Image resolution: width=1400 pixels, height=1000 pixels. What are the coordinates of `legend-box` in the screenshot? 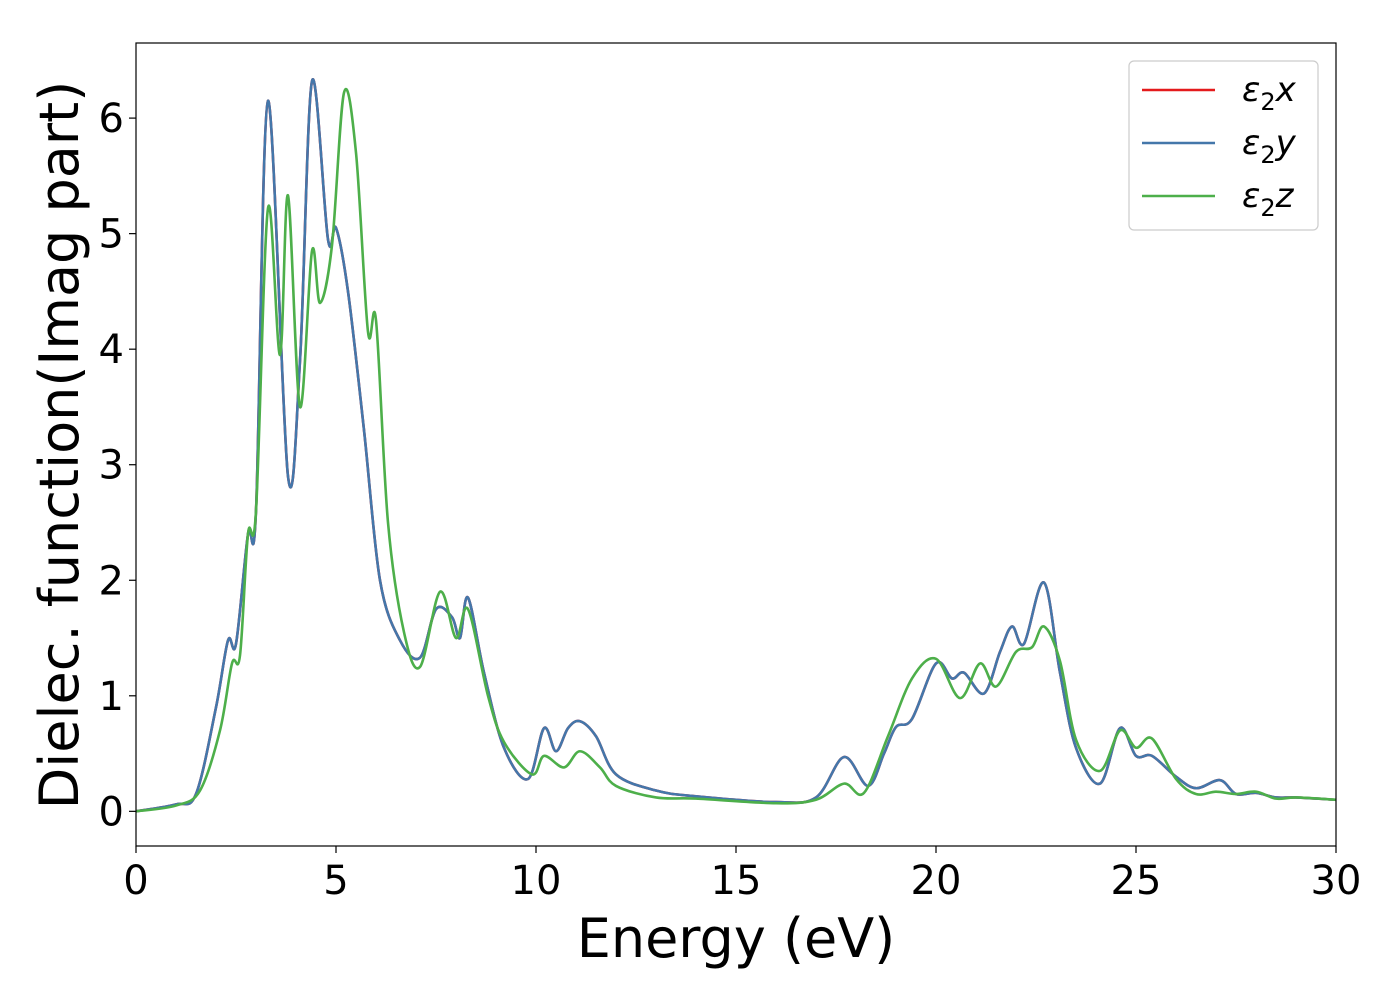 It's located at (1223, 145).